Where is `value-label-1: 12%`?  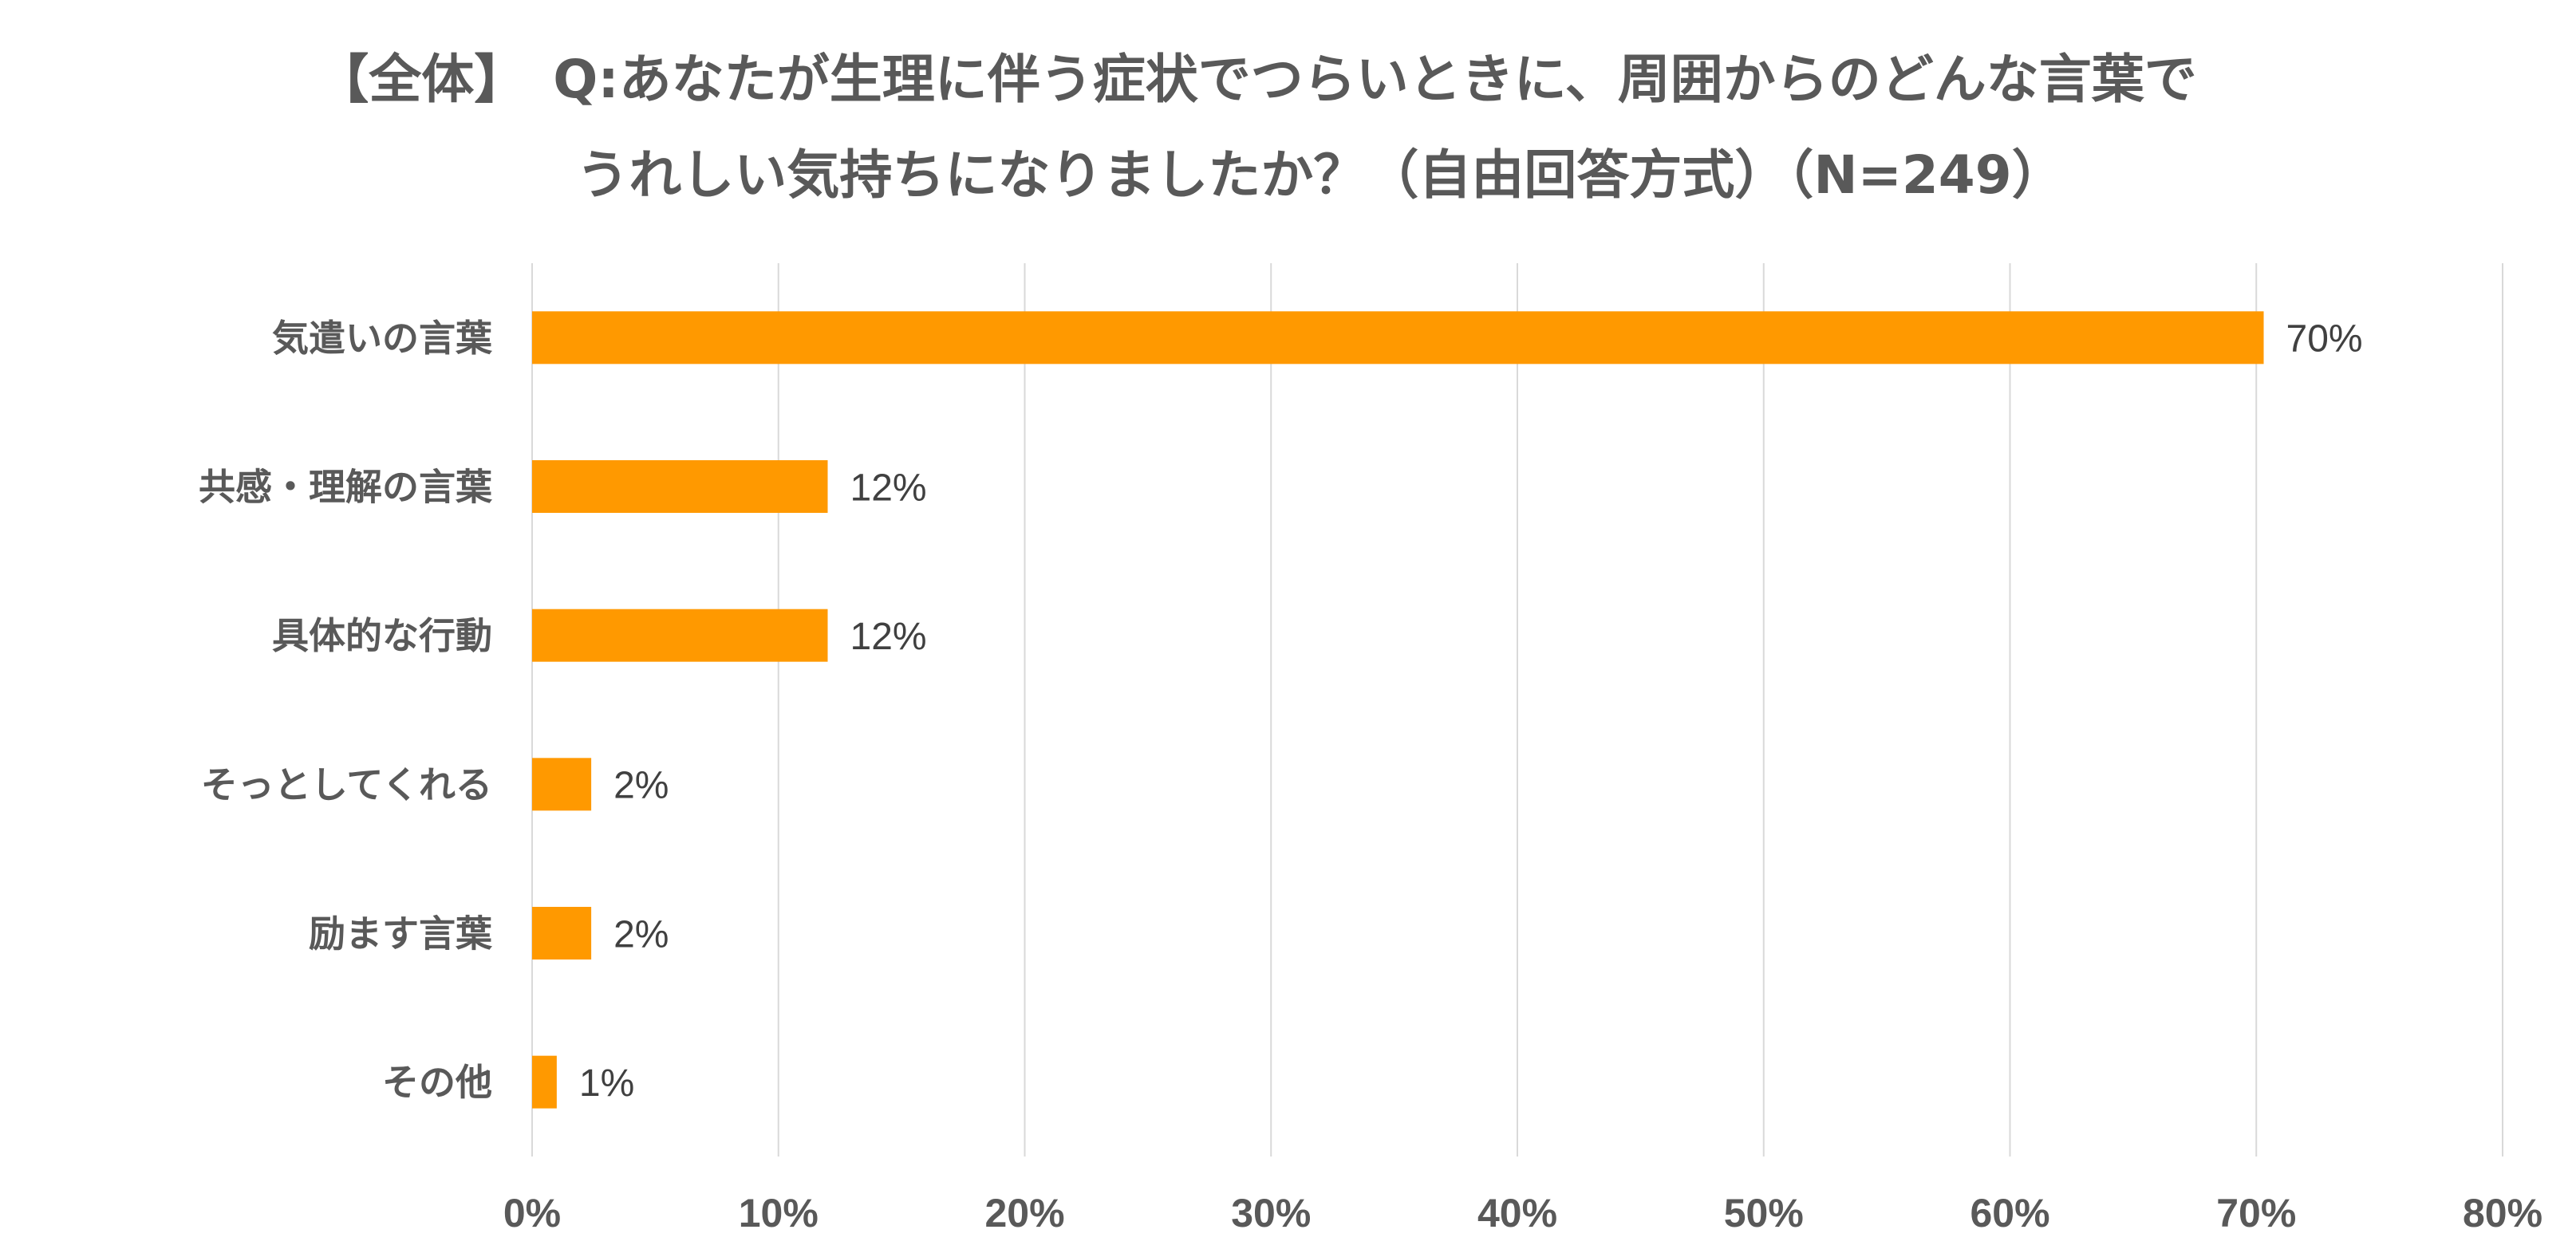 value-label-1: 12% is located at coordinates (889, 488).